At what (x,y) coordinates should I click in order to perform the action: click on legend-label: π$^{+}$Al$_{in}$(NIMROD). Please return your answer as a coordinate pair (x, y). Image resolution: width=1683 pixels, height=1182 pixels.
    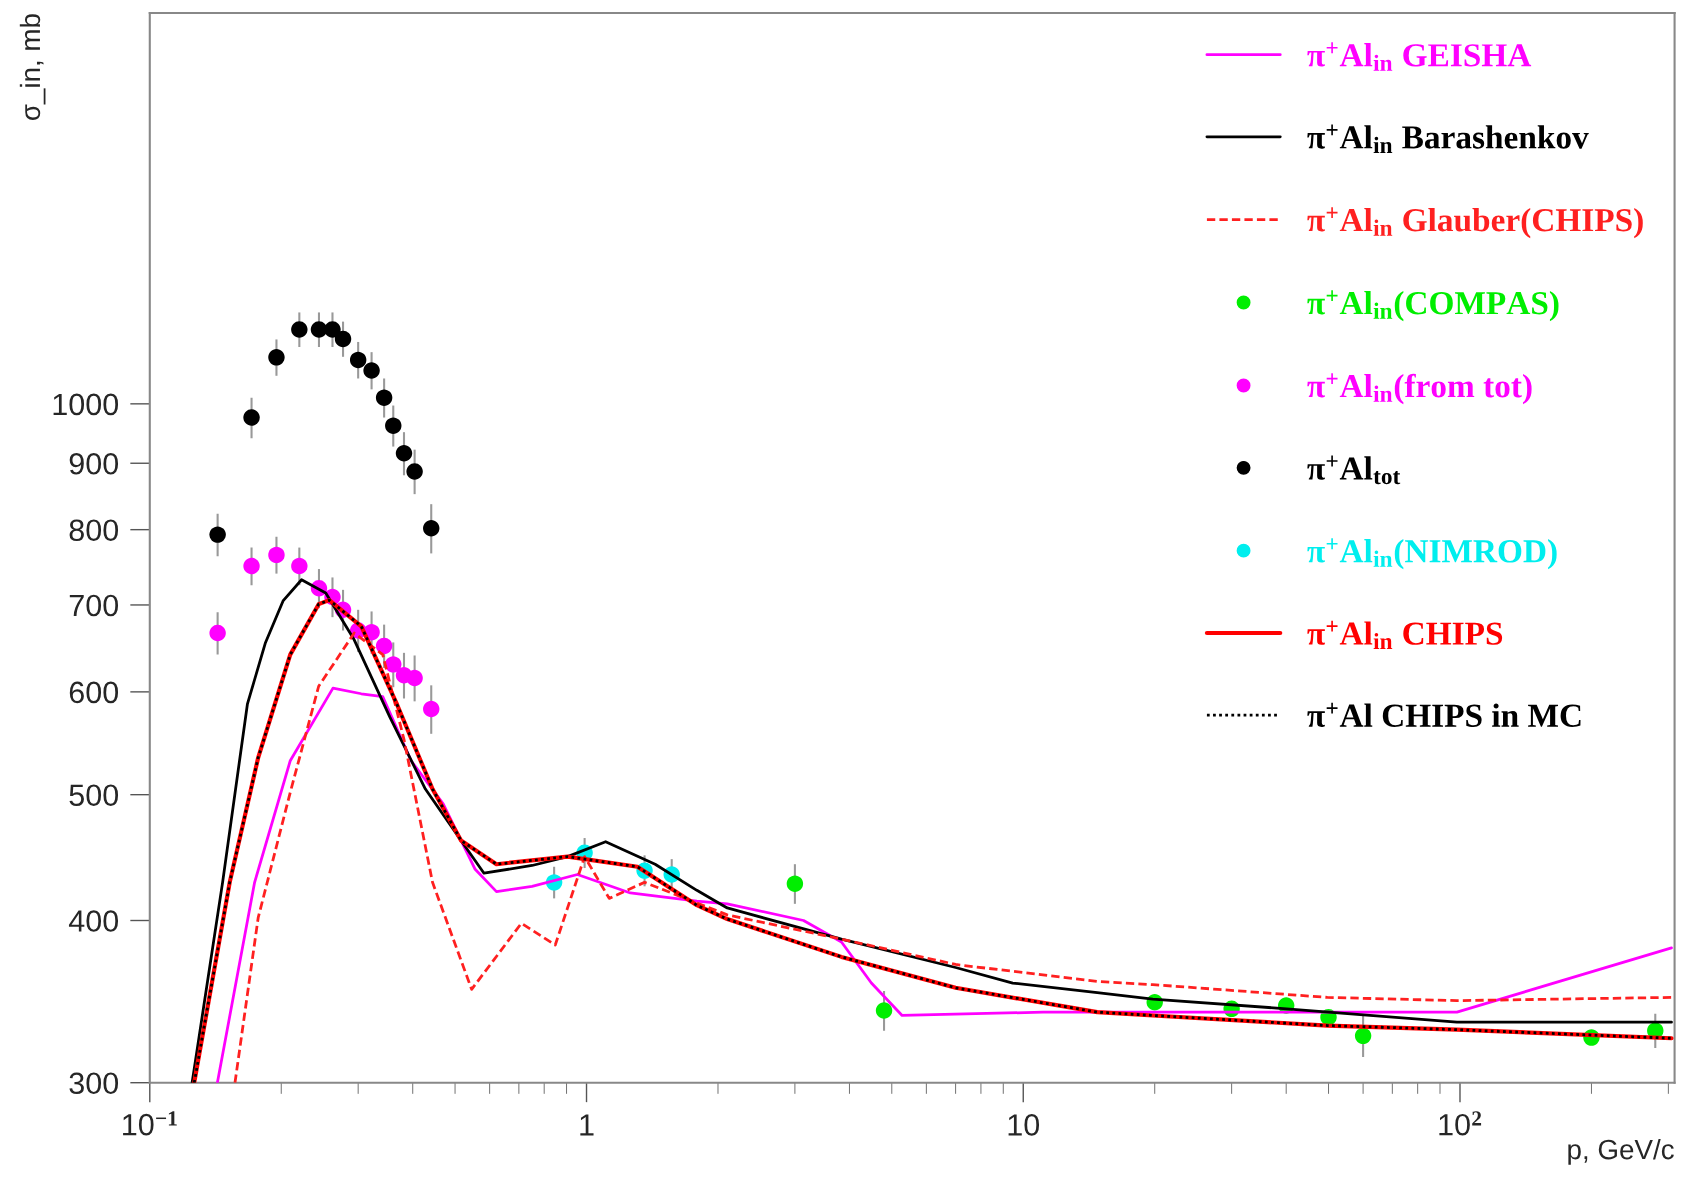
    Looking at the image, I should click on (1432, 554).